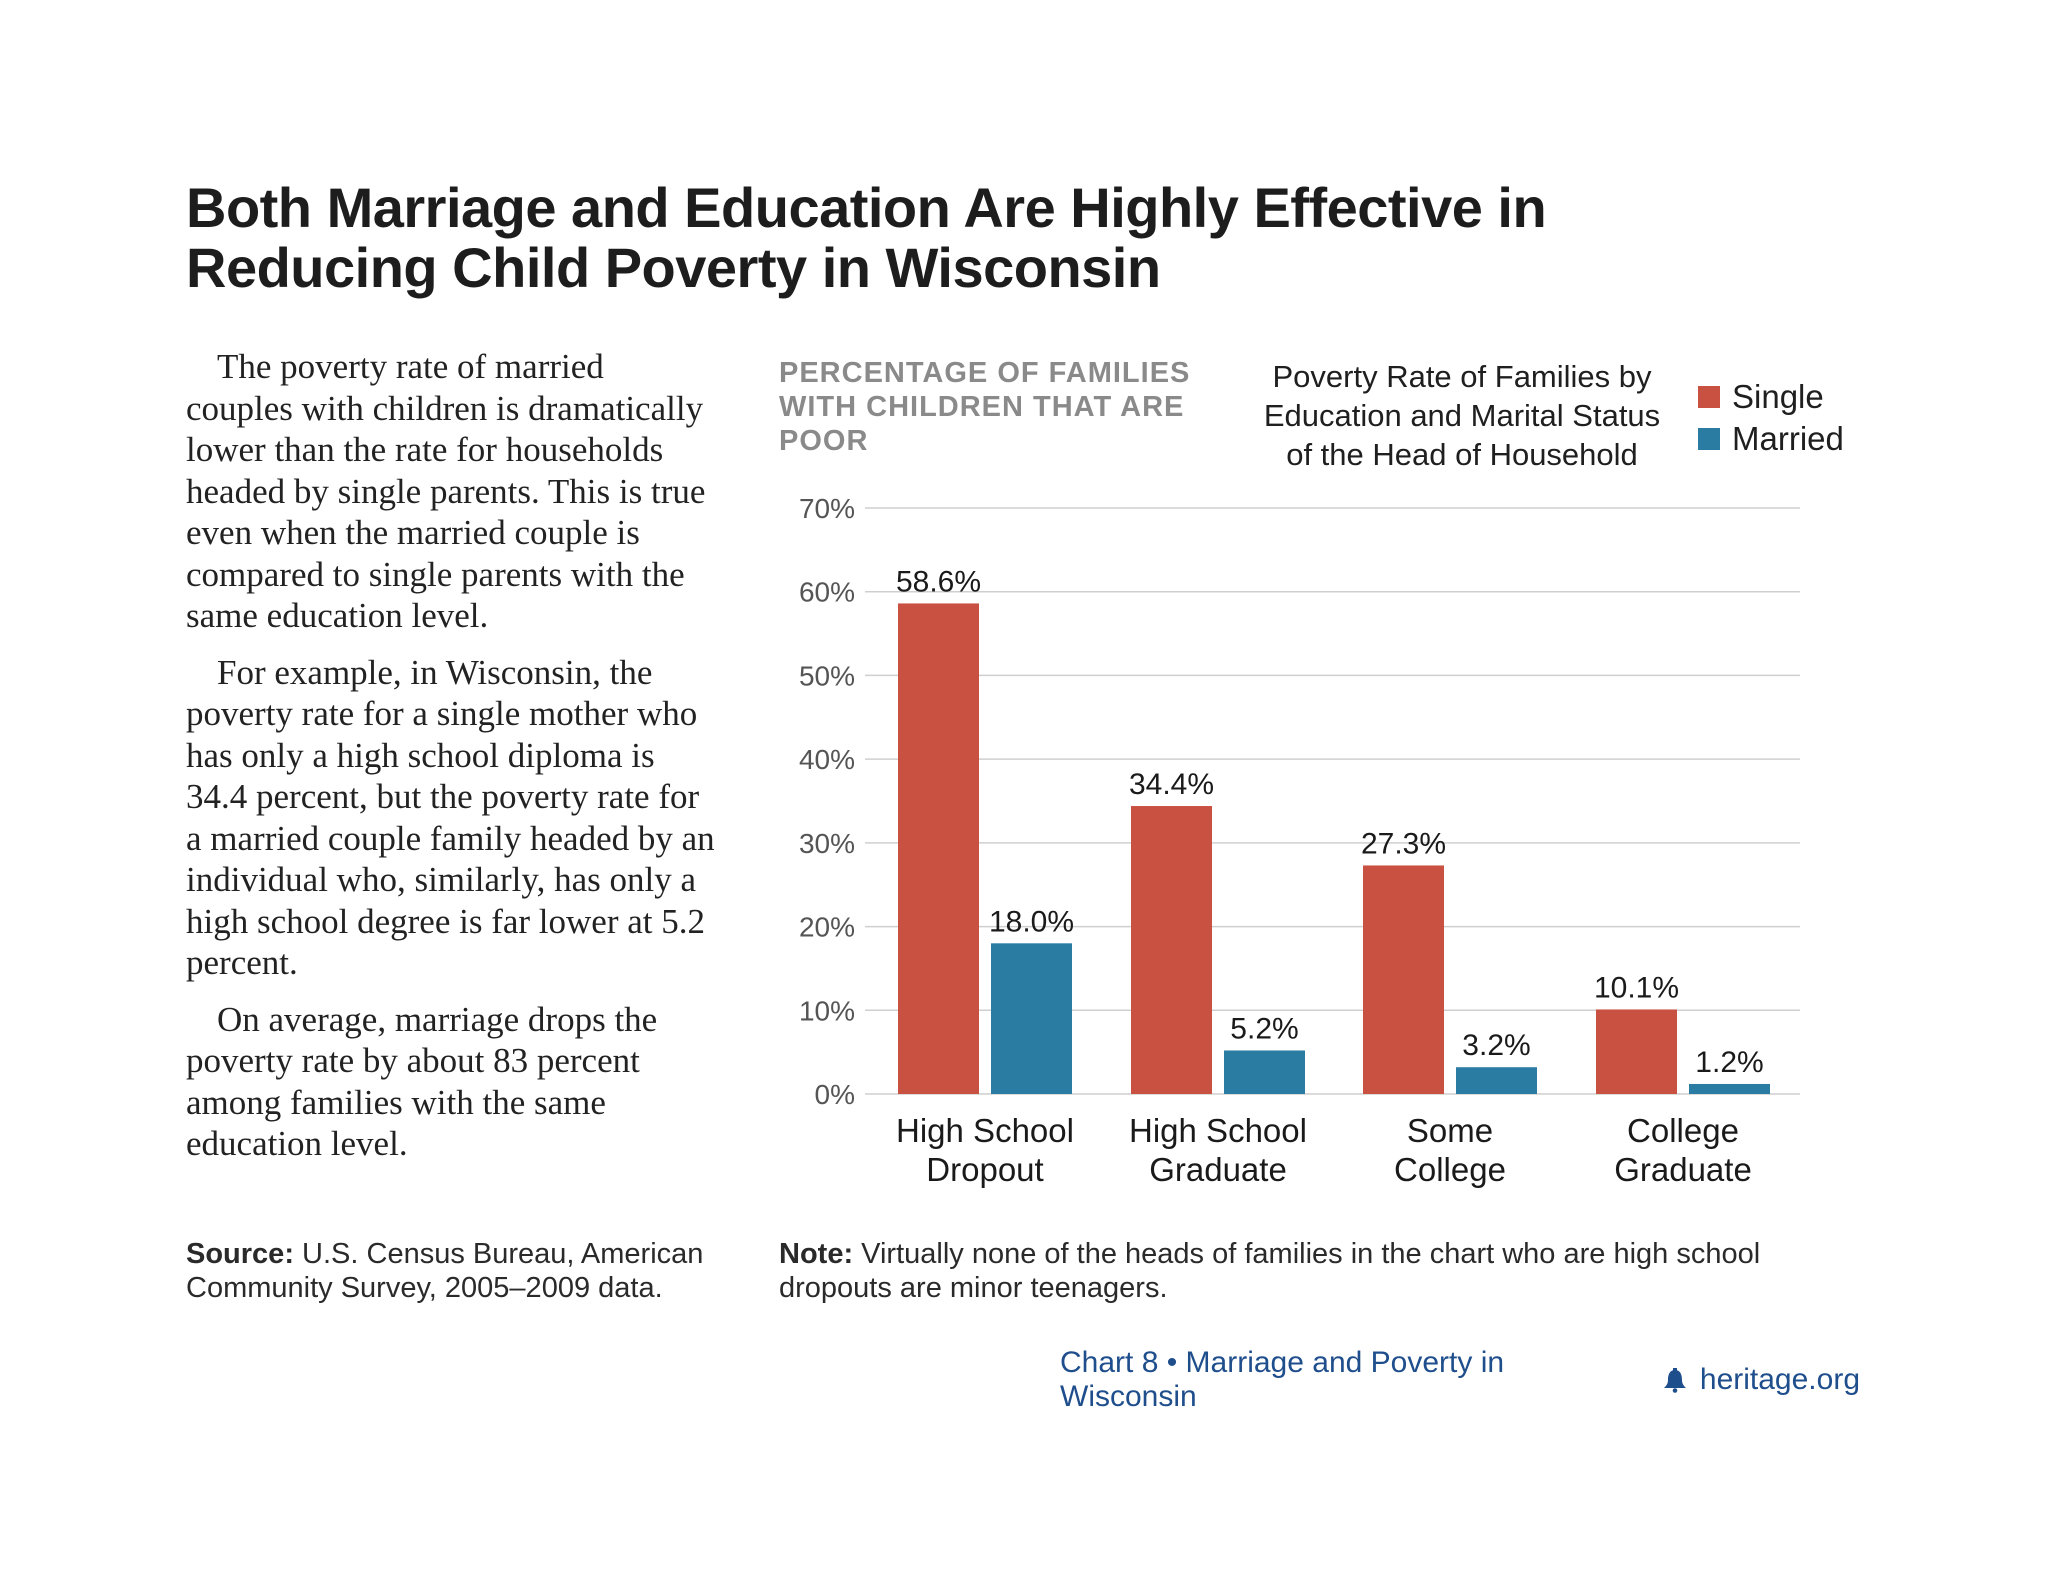 The width and height of the screenshot is (2048, 1582). Describe the element at coordinates (827, 675) in the screenshot. I see `y-tick-label: 50%` at that location.